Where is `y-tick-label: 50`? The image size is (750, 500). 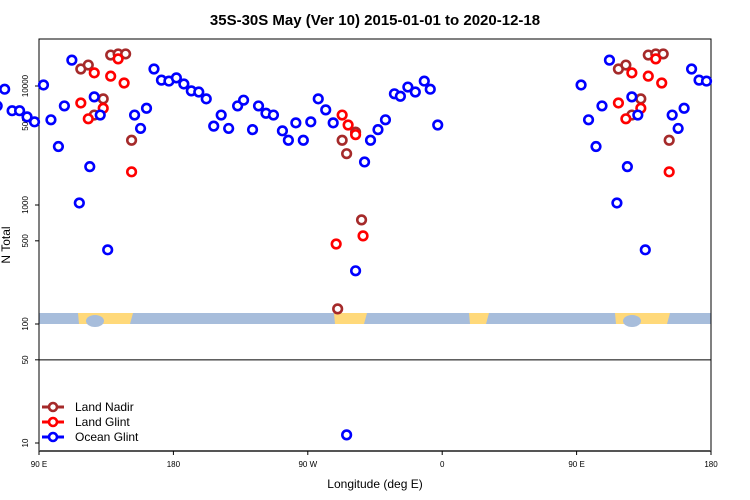
y-tick-label: 50 is located at coordinates (25, 359).